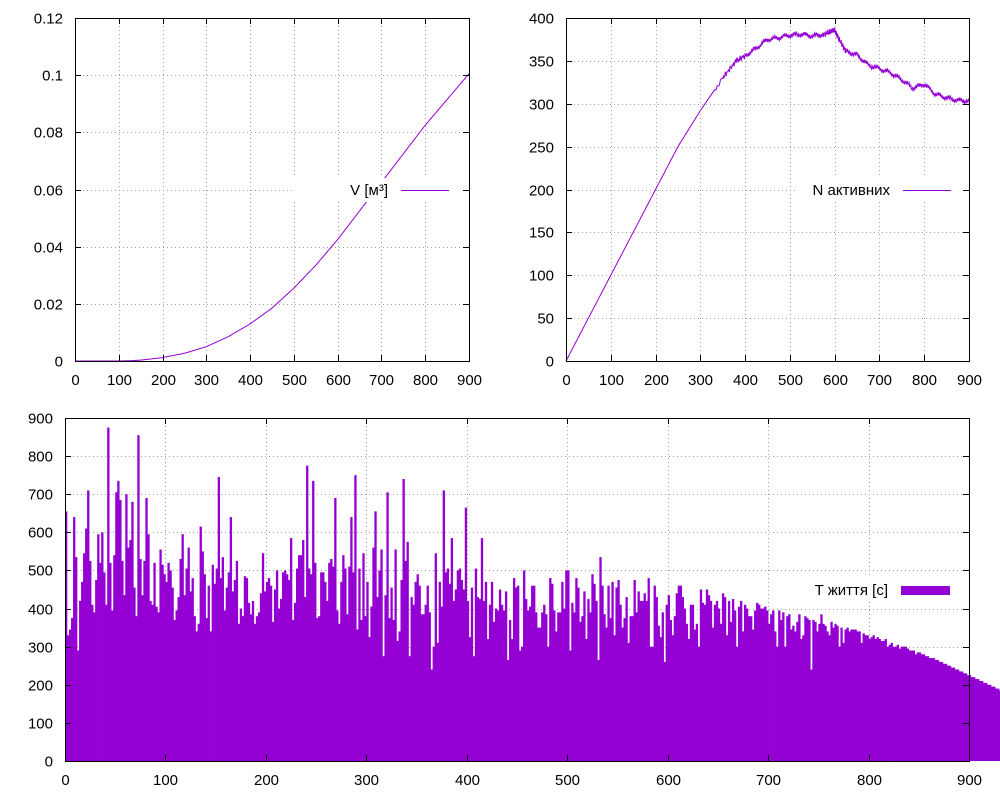 The height and width of the screenshot is (800, 1000). What do you see at coordinates (65, 780) in the screenshot?
I see `lifetime-xtick-label-0: 0` at bounding box center [65, 780].